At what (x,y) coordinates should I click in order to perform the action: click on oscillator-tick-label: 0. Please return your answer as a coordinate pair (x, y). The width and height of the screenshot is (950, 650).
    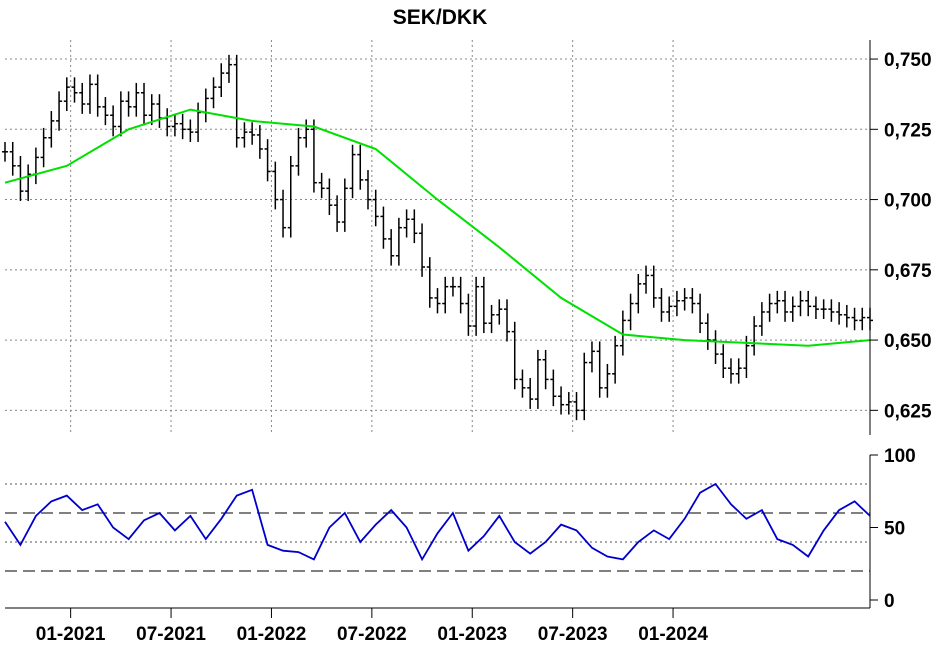
    Looking at the image, I should click on (889, 601).